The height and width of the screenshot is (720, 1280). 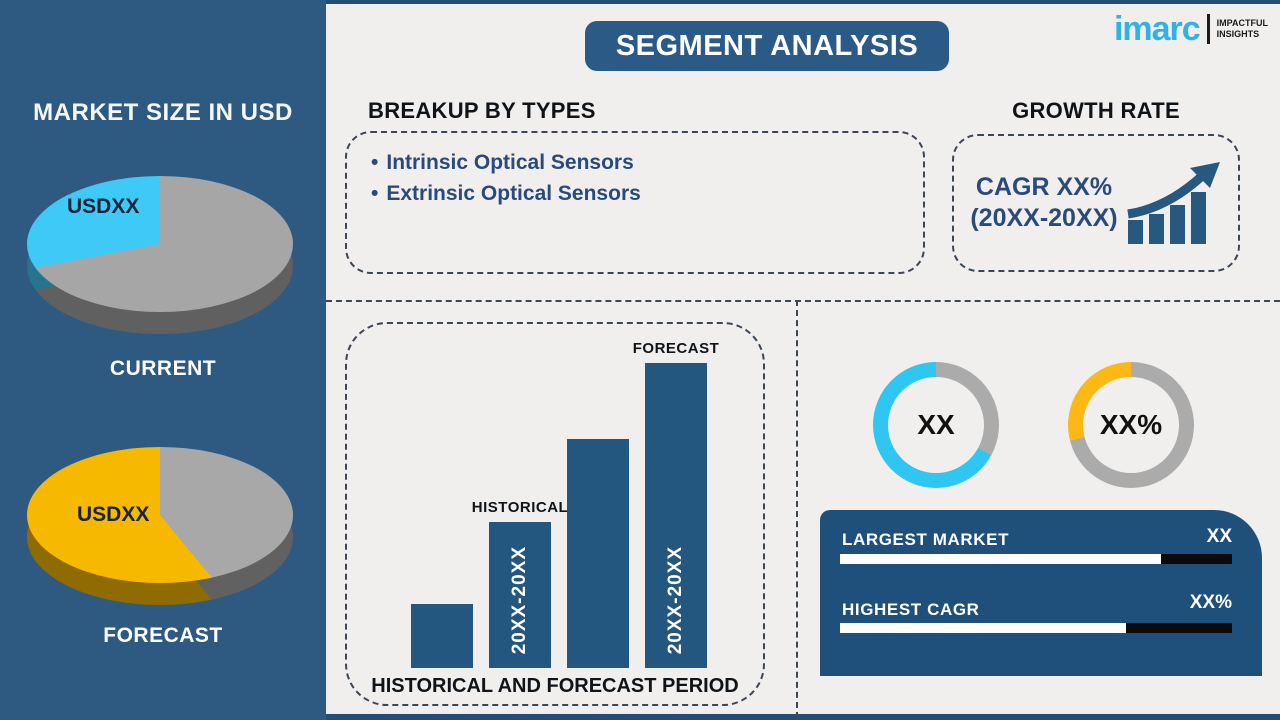 What do you see at coordinates (555, 686) in the screenshot?
I see `period-chart-caption: HISTORICAL AND FORECAST PERIOD` at bounding box center [555, 686].